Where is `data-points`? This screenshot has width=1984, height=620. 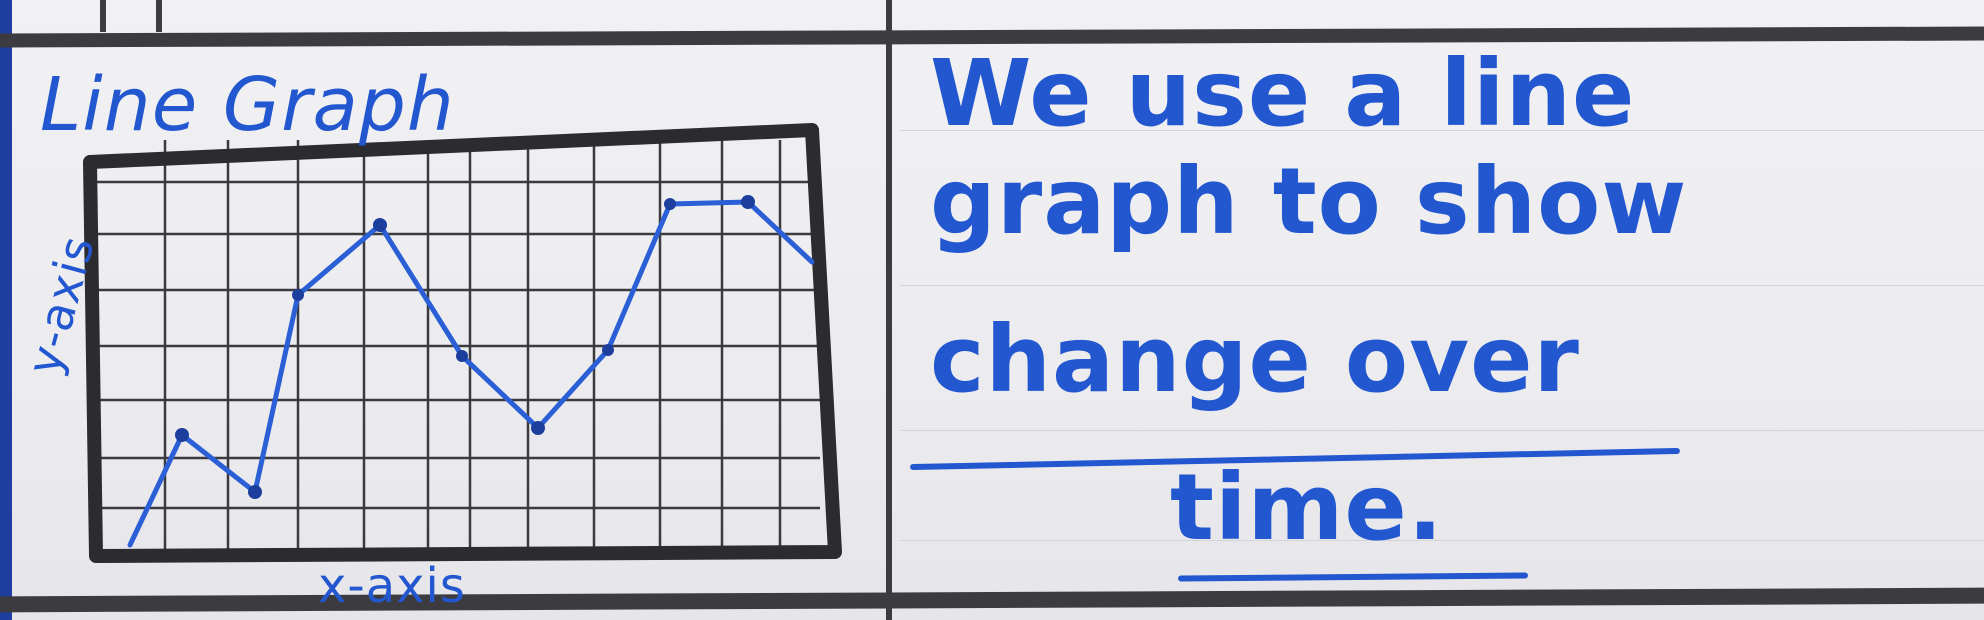
data-points is located at coordinates (465, 347).